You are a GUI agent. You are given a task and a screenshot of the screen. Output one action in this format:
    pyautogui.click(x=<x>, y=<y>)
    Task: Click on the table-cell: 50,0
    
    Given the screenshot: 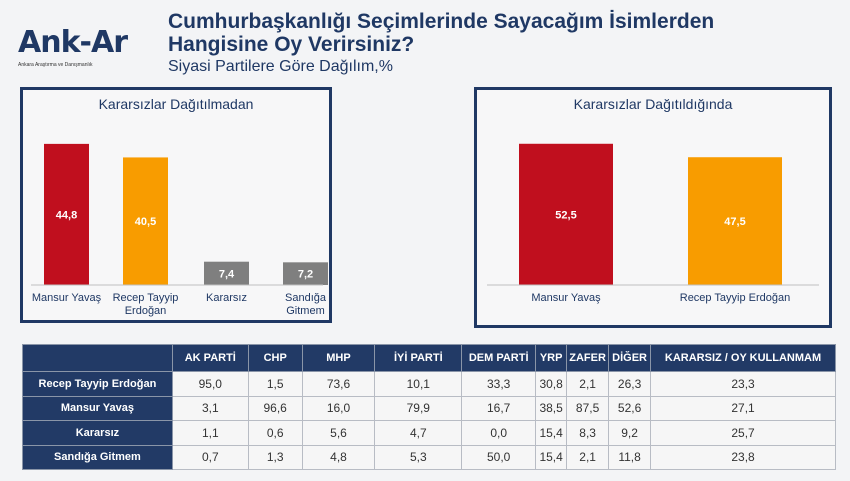 What is the action you would take?
    pyautogui.click(x=499, y=457)
    